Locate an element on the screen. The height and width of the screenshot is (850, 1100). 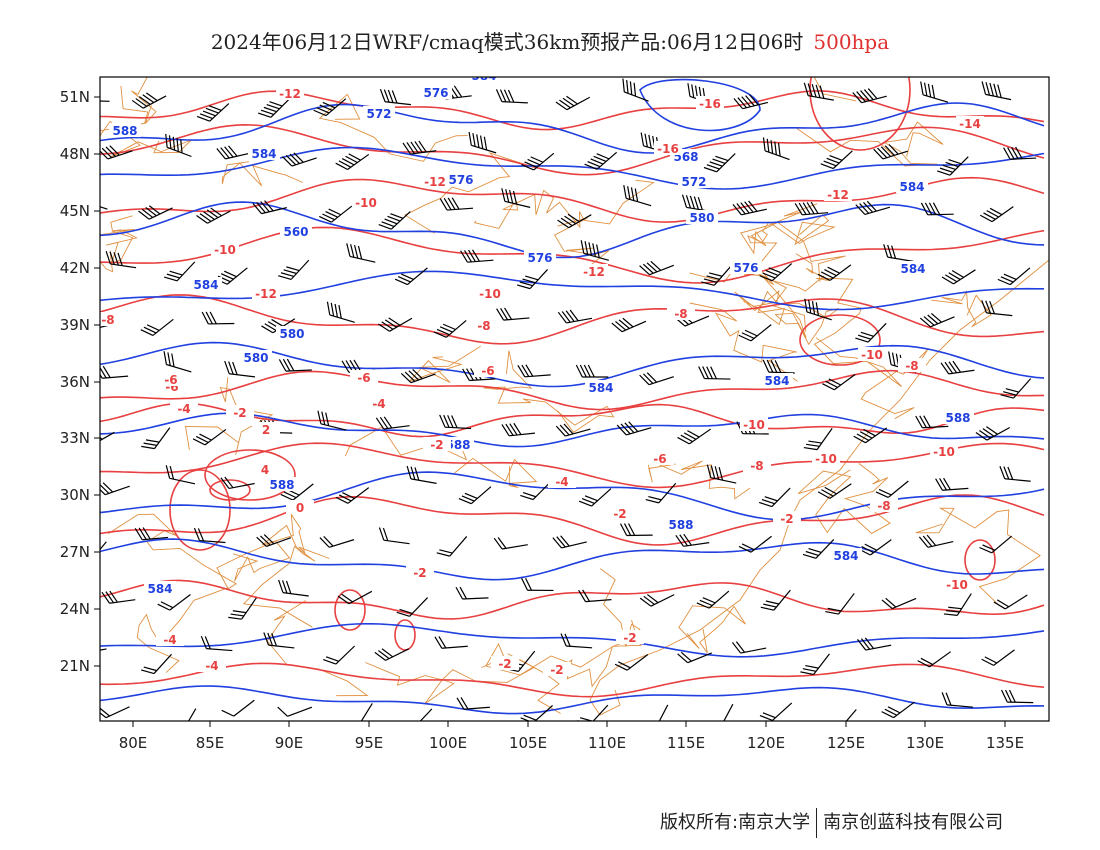
height-label: 576 is located at coordinates (745, 268).